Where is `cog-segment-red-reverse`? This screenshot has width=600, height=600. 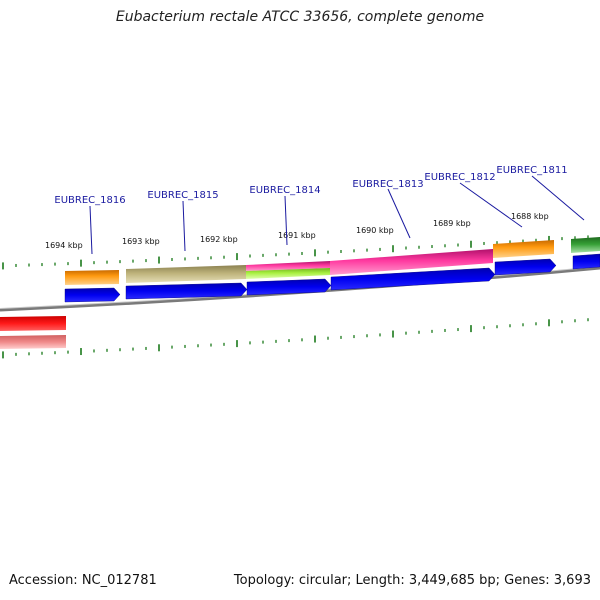 cog-segment-red-reverse is located at coordinates (33, 323).